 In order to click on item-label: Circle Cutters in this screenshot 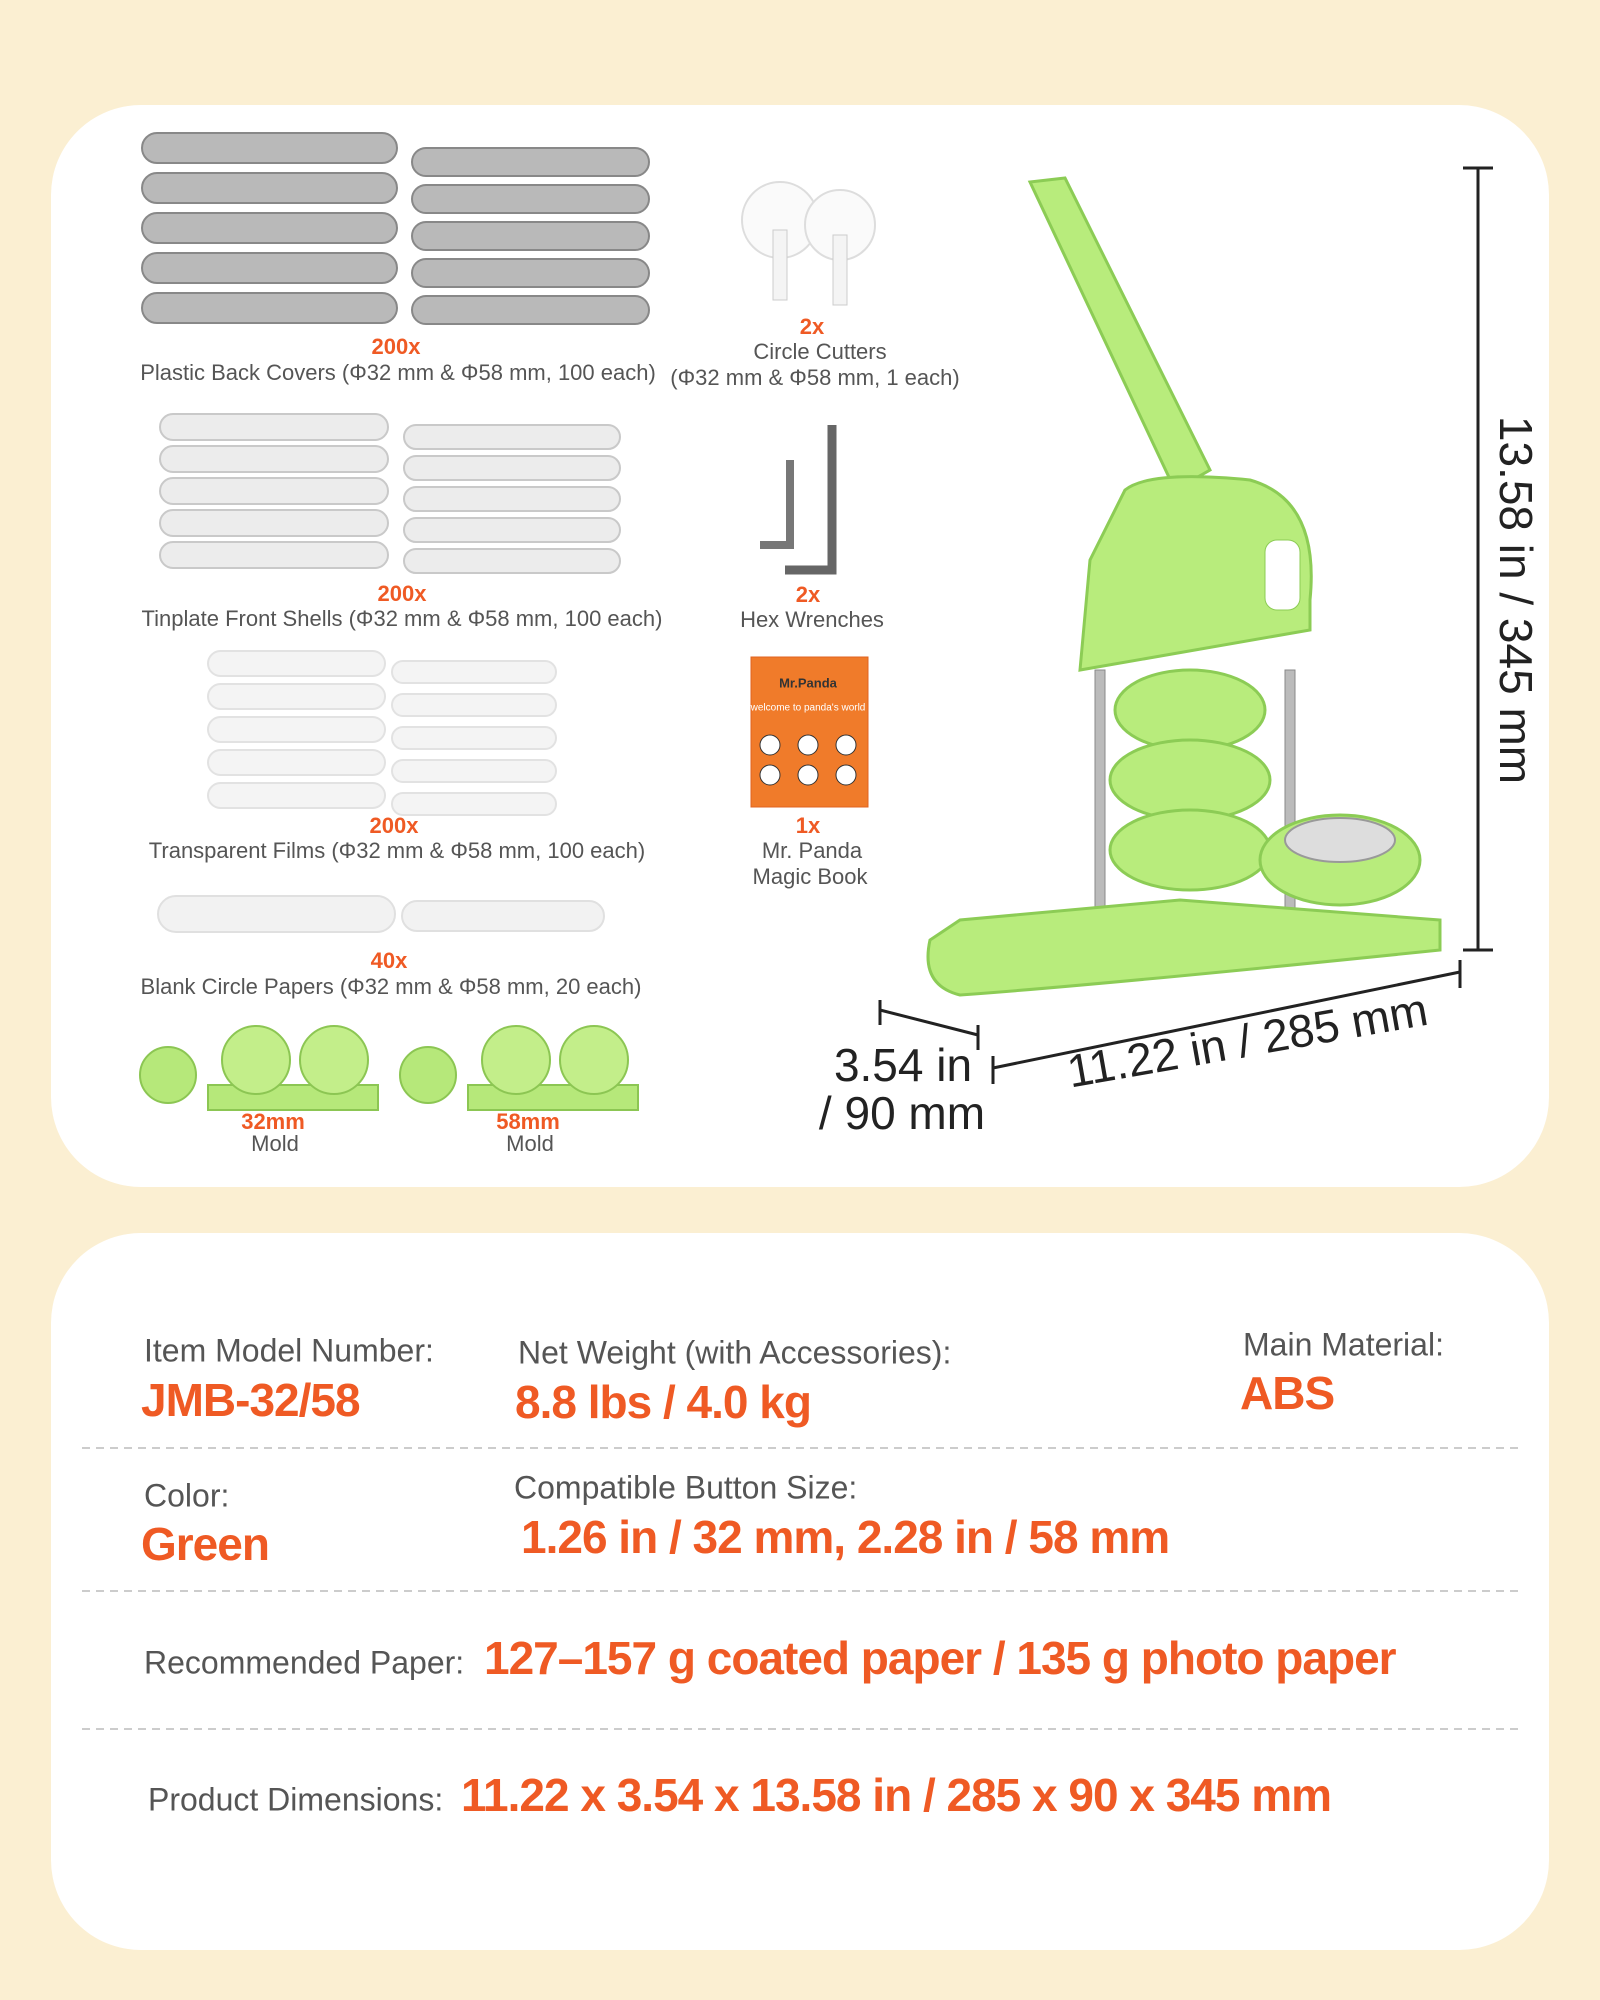, I will do `click(819, 351)`.